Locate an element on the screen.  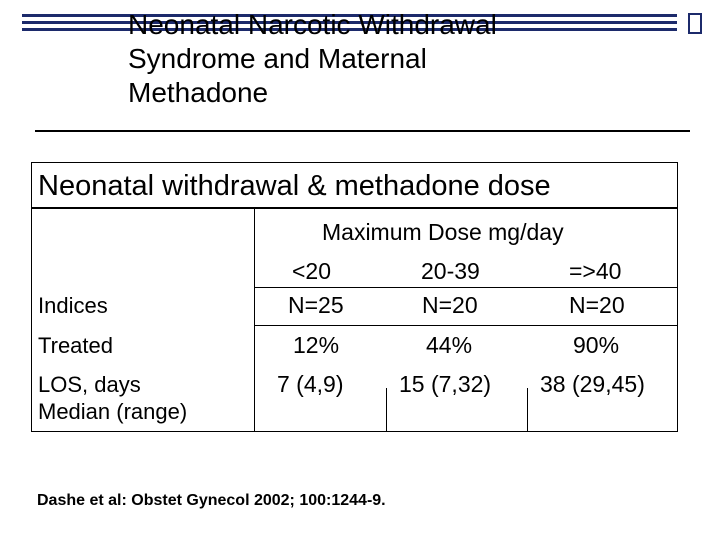
dose-group-label: 20-39 is located at coordinates (450, 271).